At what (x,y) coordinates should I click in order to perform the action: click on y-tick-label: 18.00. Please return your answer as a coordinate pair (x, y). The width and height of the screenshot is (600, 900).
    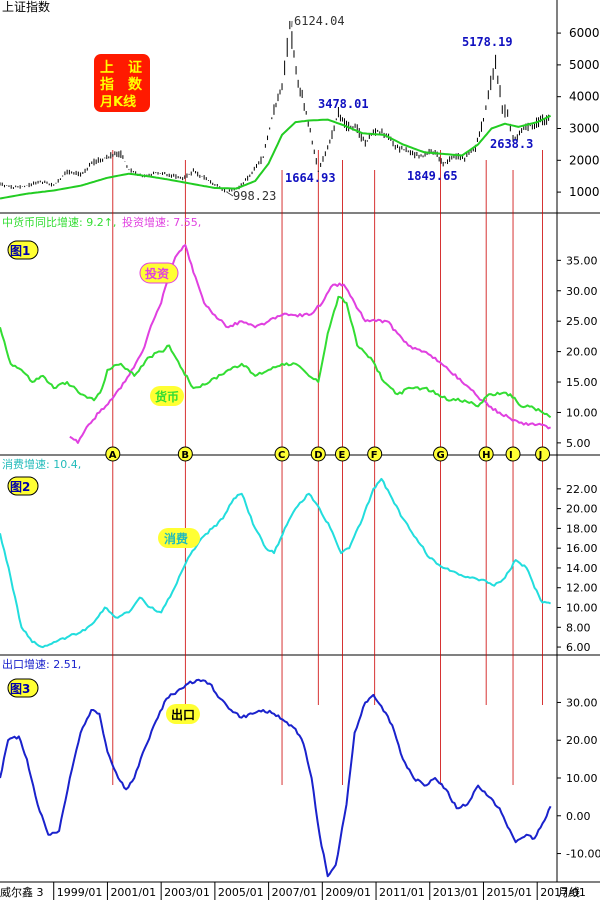
    Looking at the image, I should click on (582, 528).